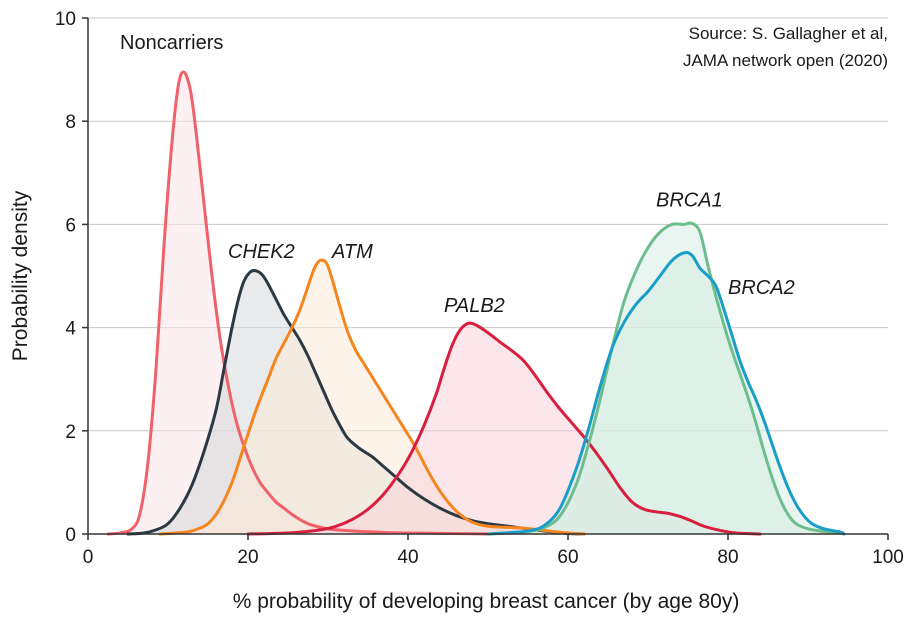 This screenshot has width=914, height=620. Describe the element at coordinates (70, 432) in the screenshot. I see `y-tick-label-2: 2` at that location.